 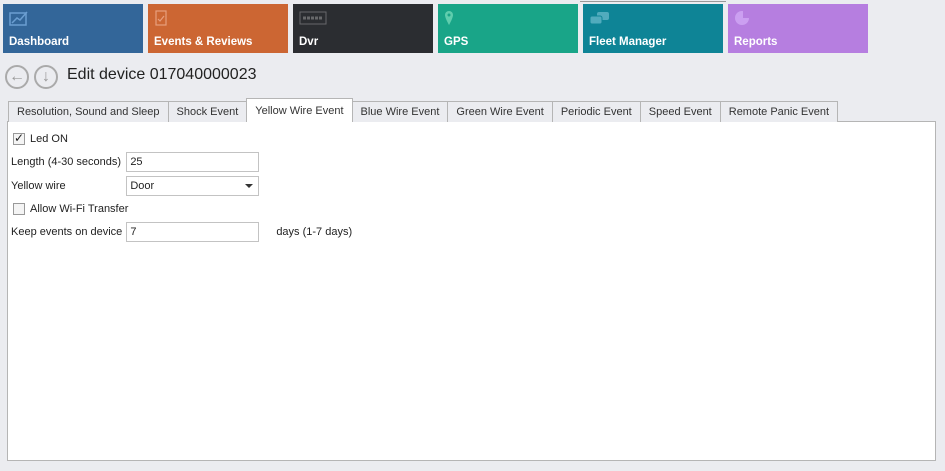 What do you see at coordinates (193, 232) in the screenshot?
I see `keep-events-input: 7` at bounding box center [193, 232].